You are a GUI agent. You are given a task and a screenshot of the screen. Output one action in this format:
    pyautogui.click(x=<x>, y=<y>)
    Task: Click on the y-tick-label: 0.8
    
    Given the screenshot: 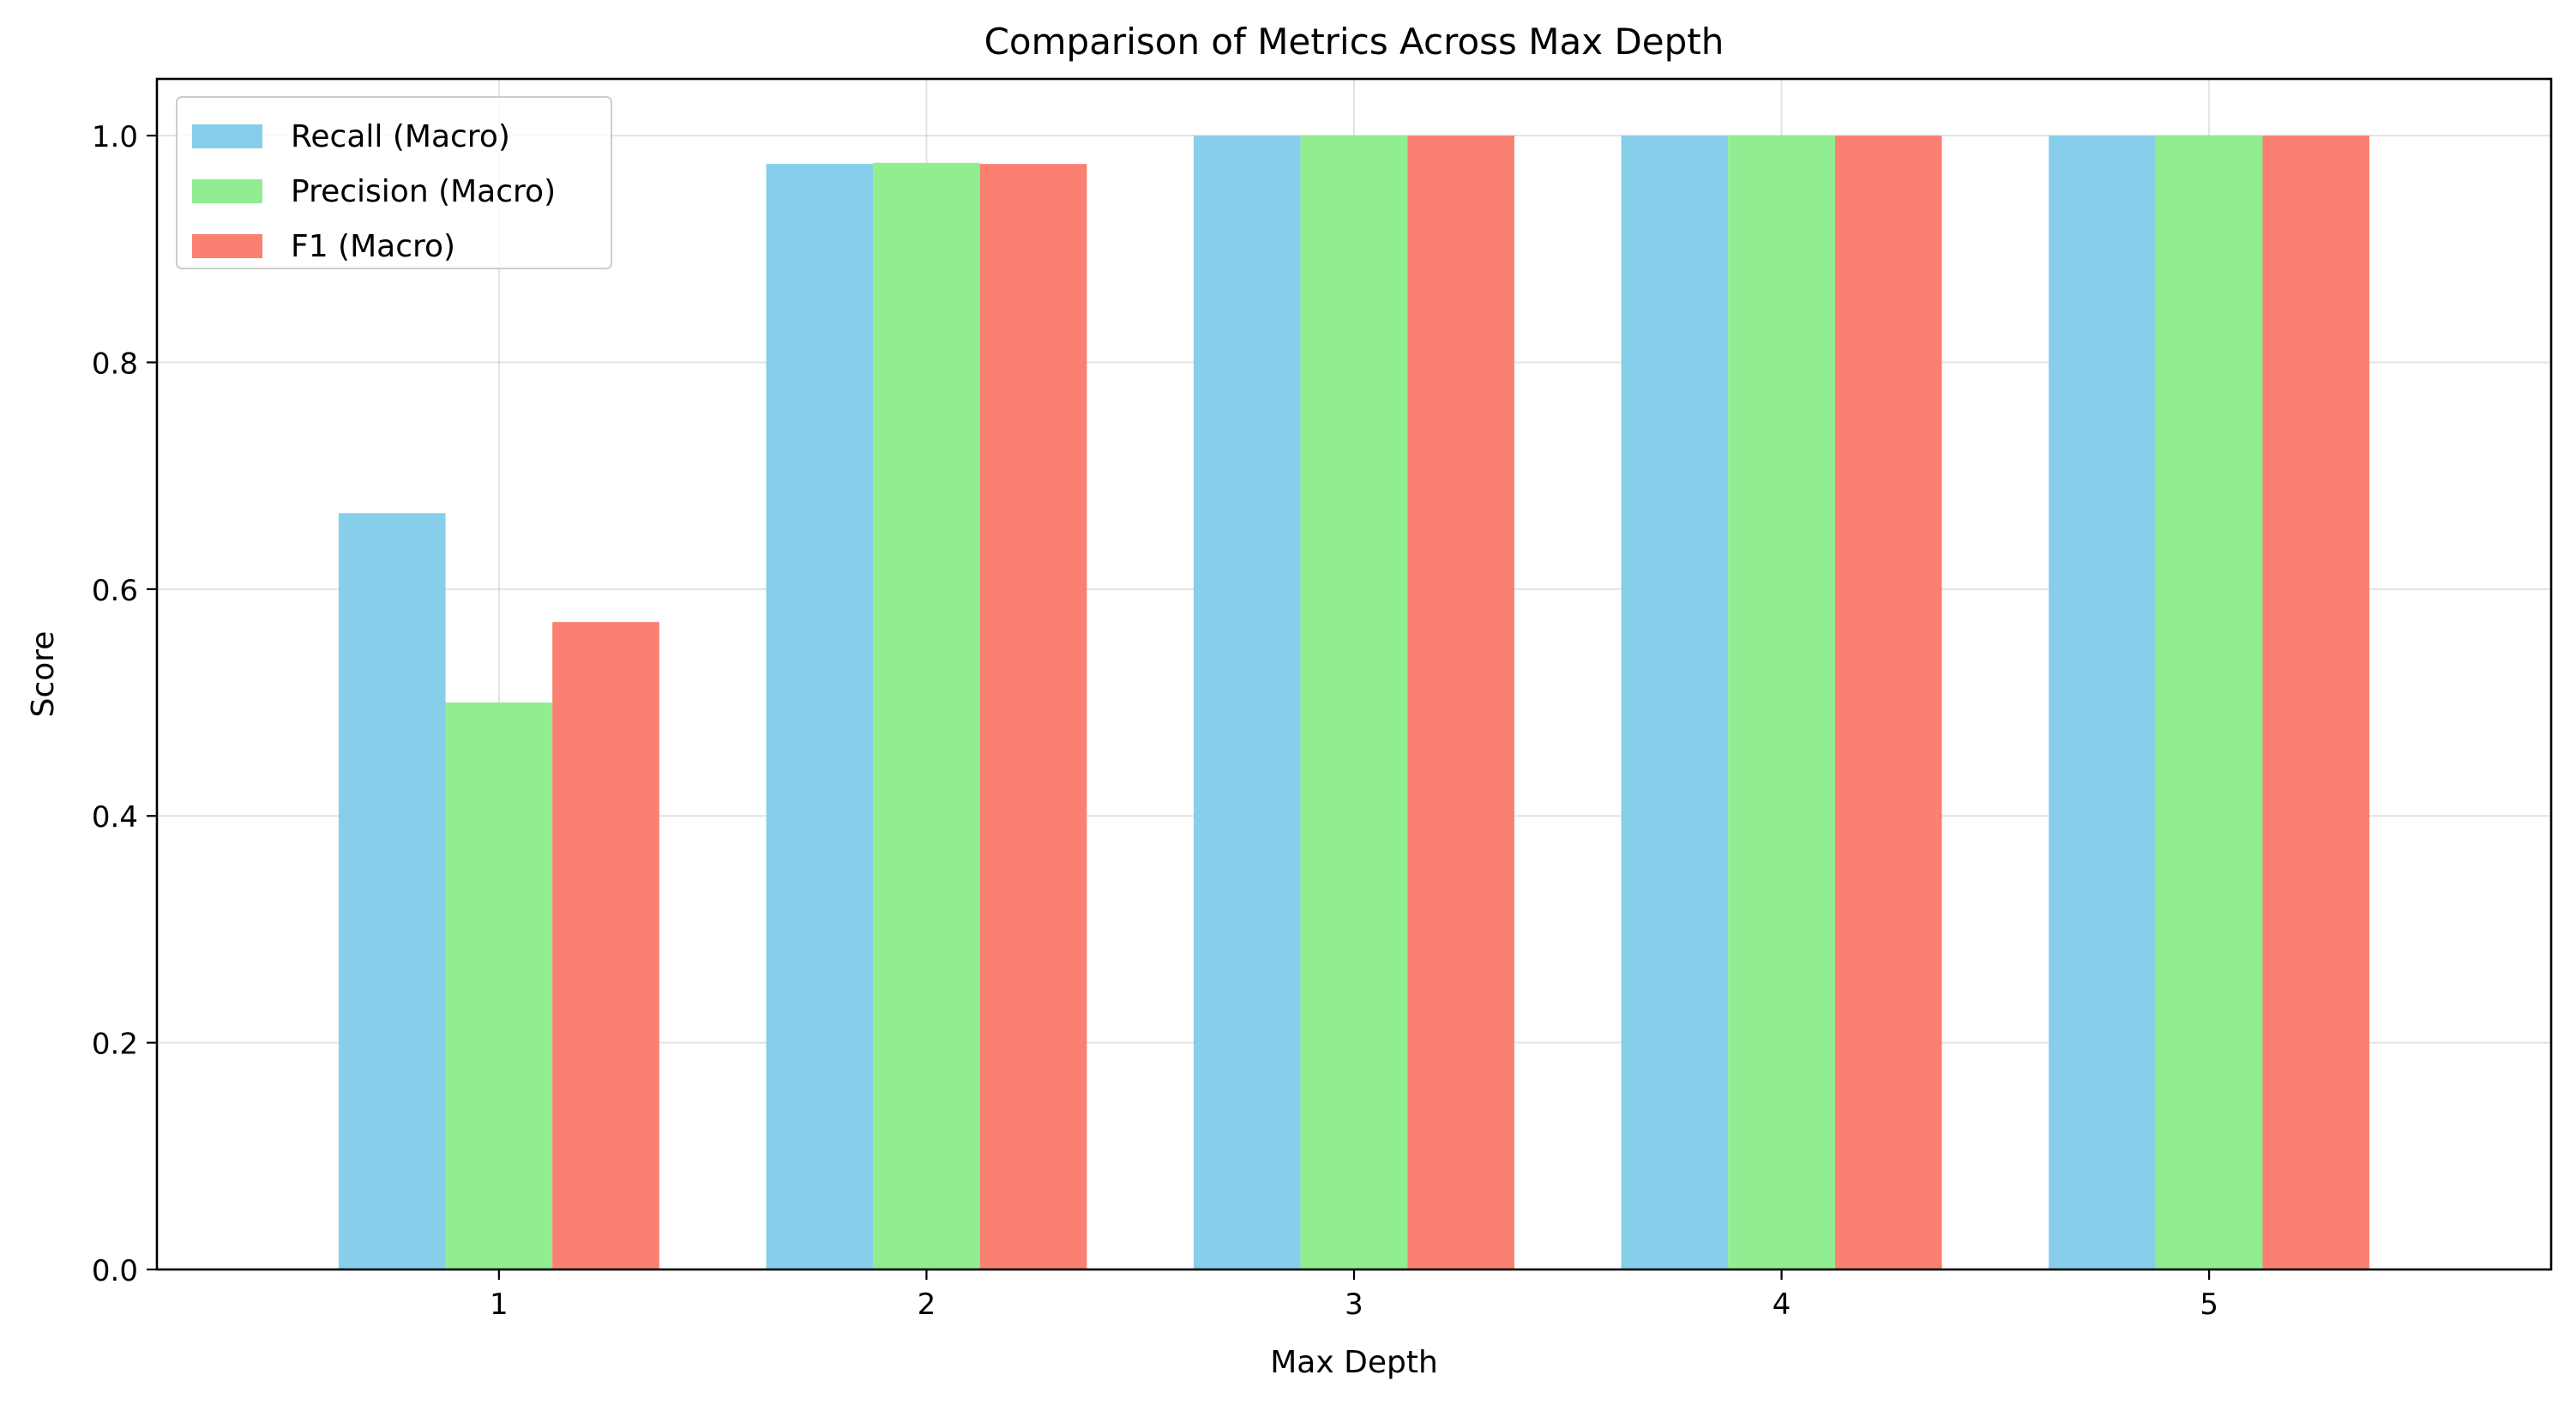 What is the action you would take?
    pyautogui.click(x=115, y=364)
    